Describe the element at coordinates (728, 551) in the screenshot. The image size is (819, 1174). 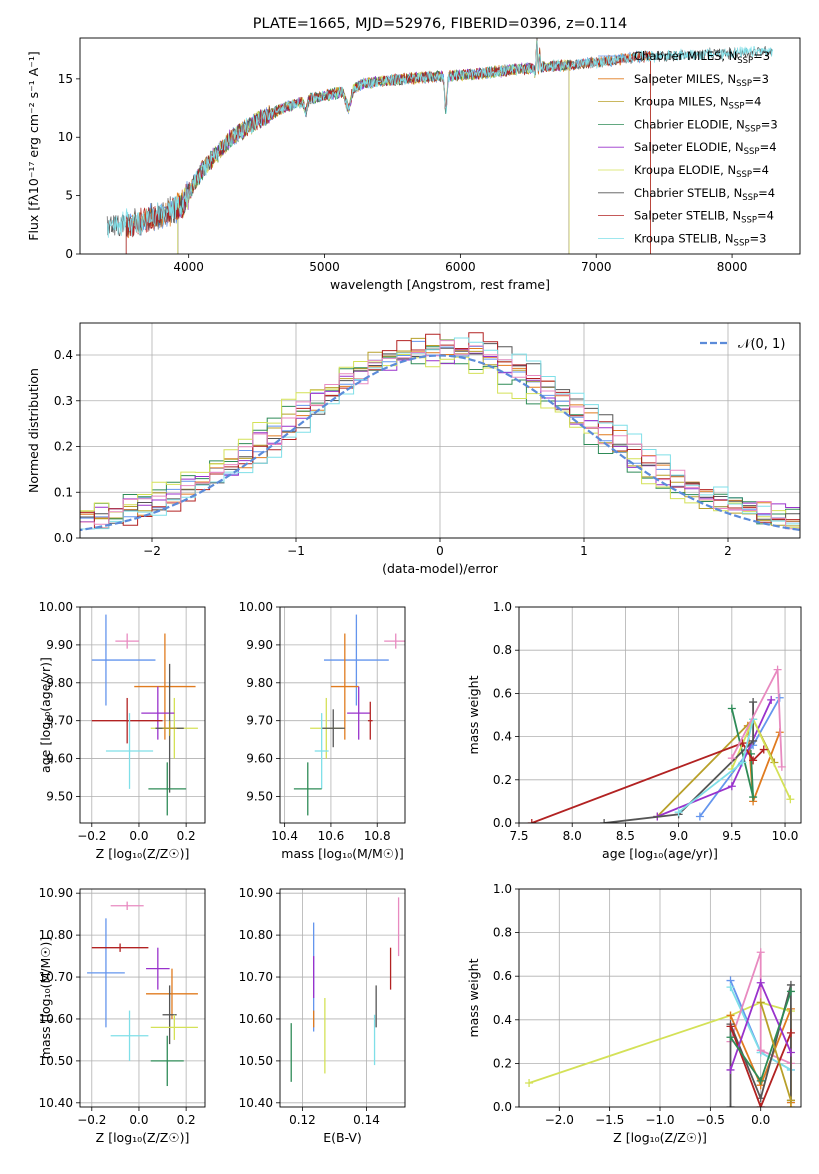
I see `x-tick-label: 2` at that location.